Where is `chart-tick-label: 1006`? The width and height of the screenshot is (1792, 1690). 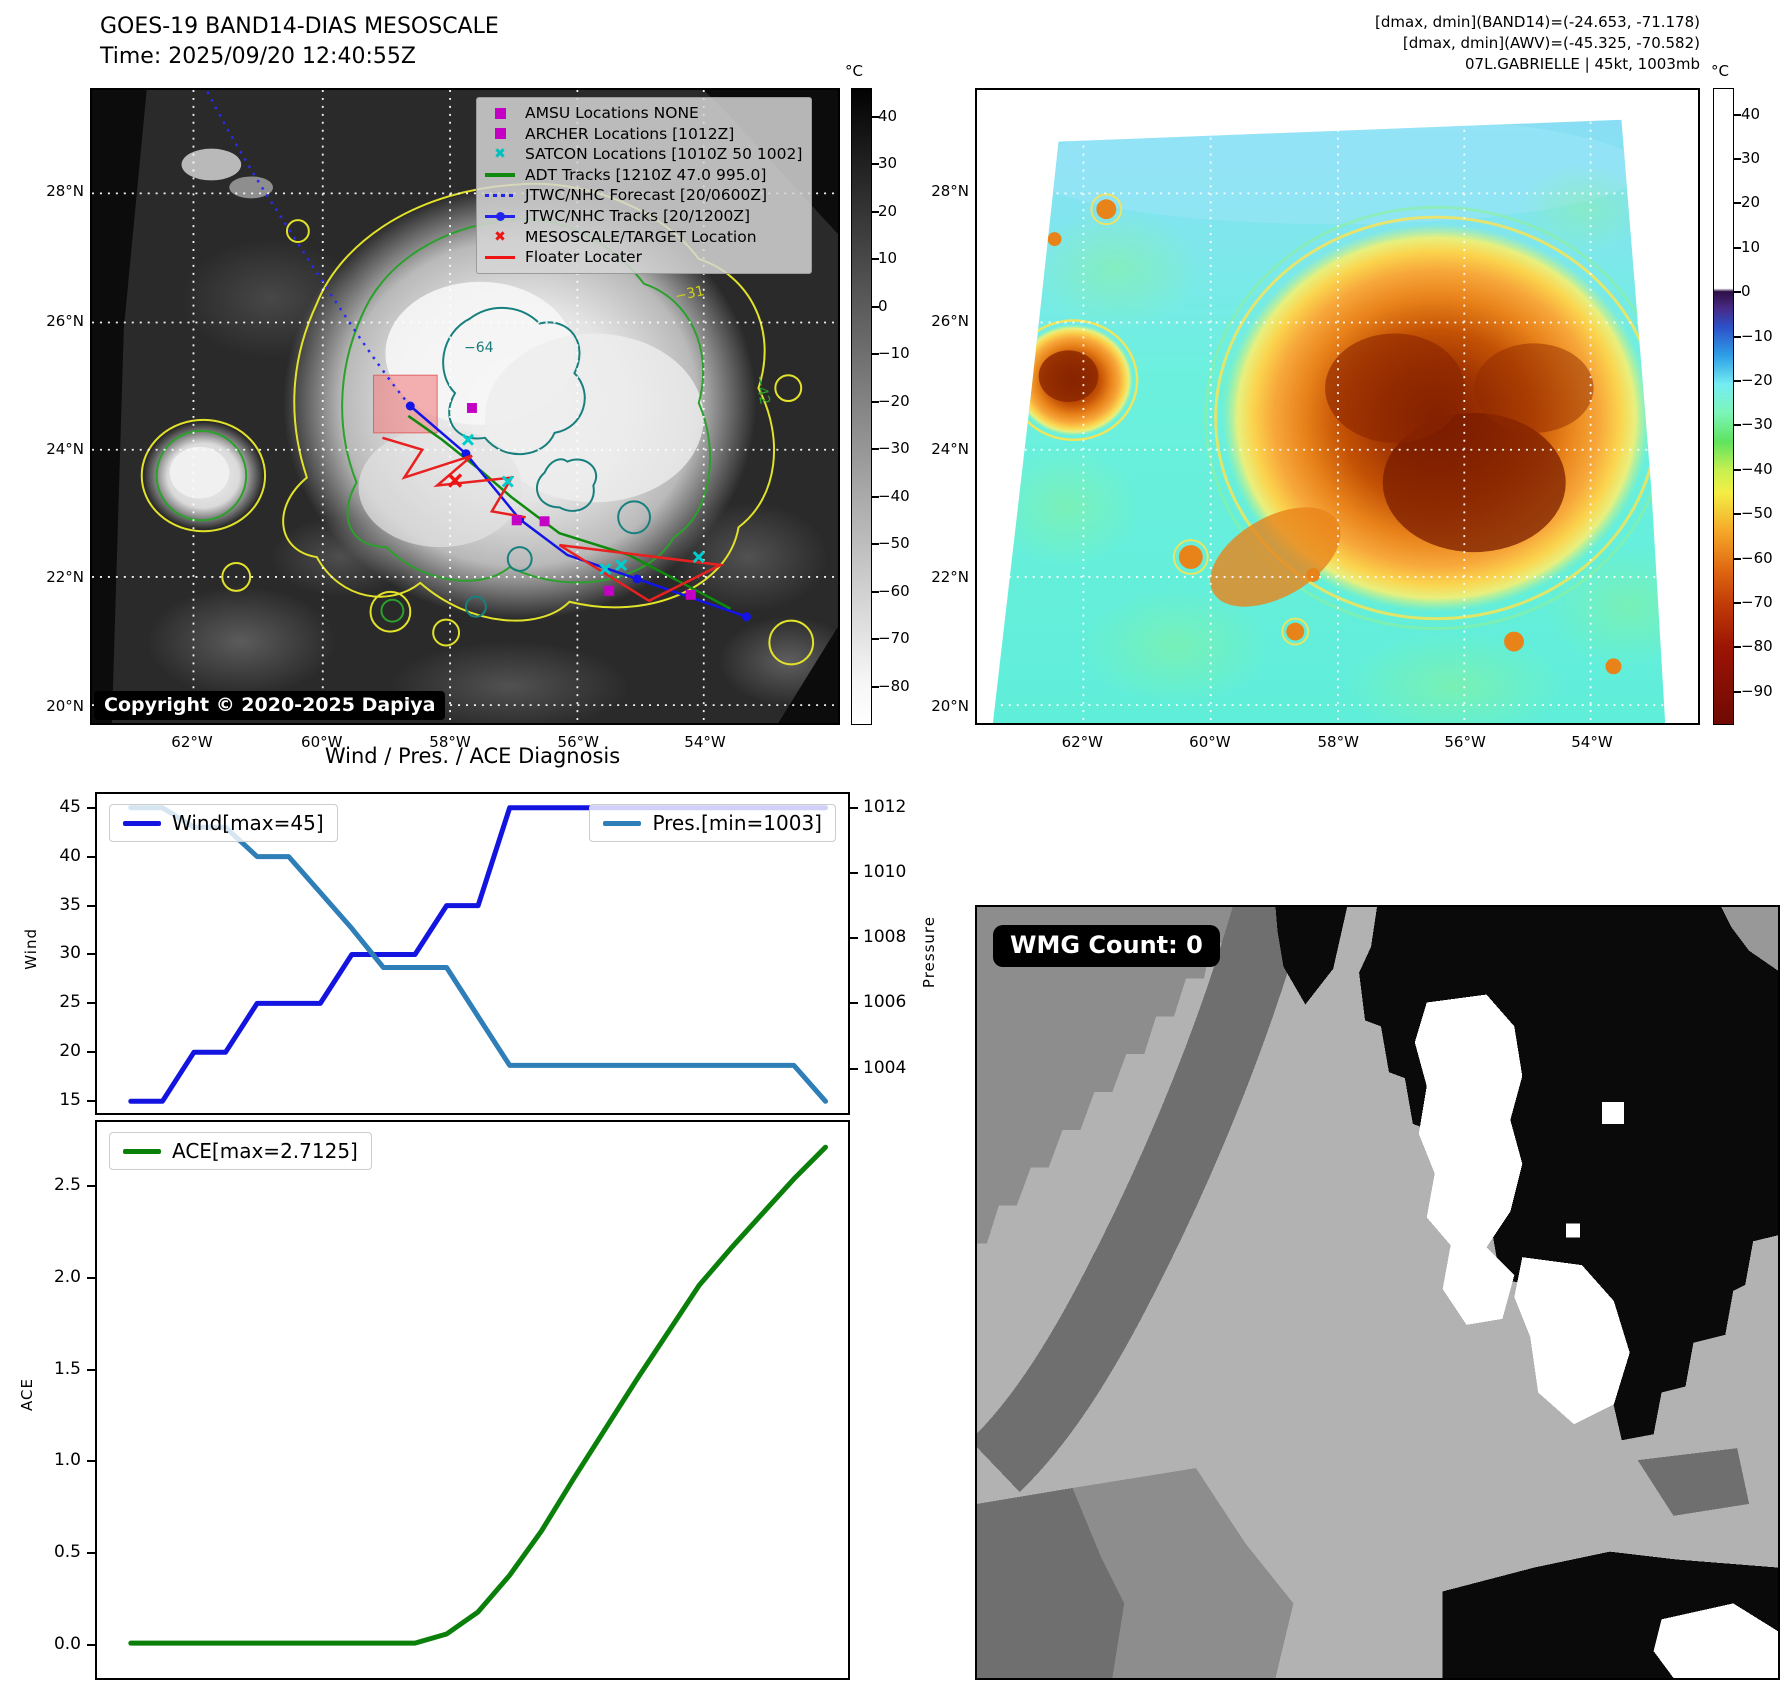
chart-tick-label: 1006 is located at coordinates (885, 1002).